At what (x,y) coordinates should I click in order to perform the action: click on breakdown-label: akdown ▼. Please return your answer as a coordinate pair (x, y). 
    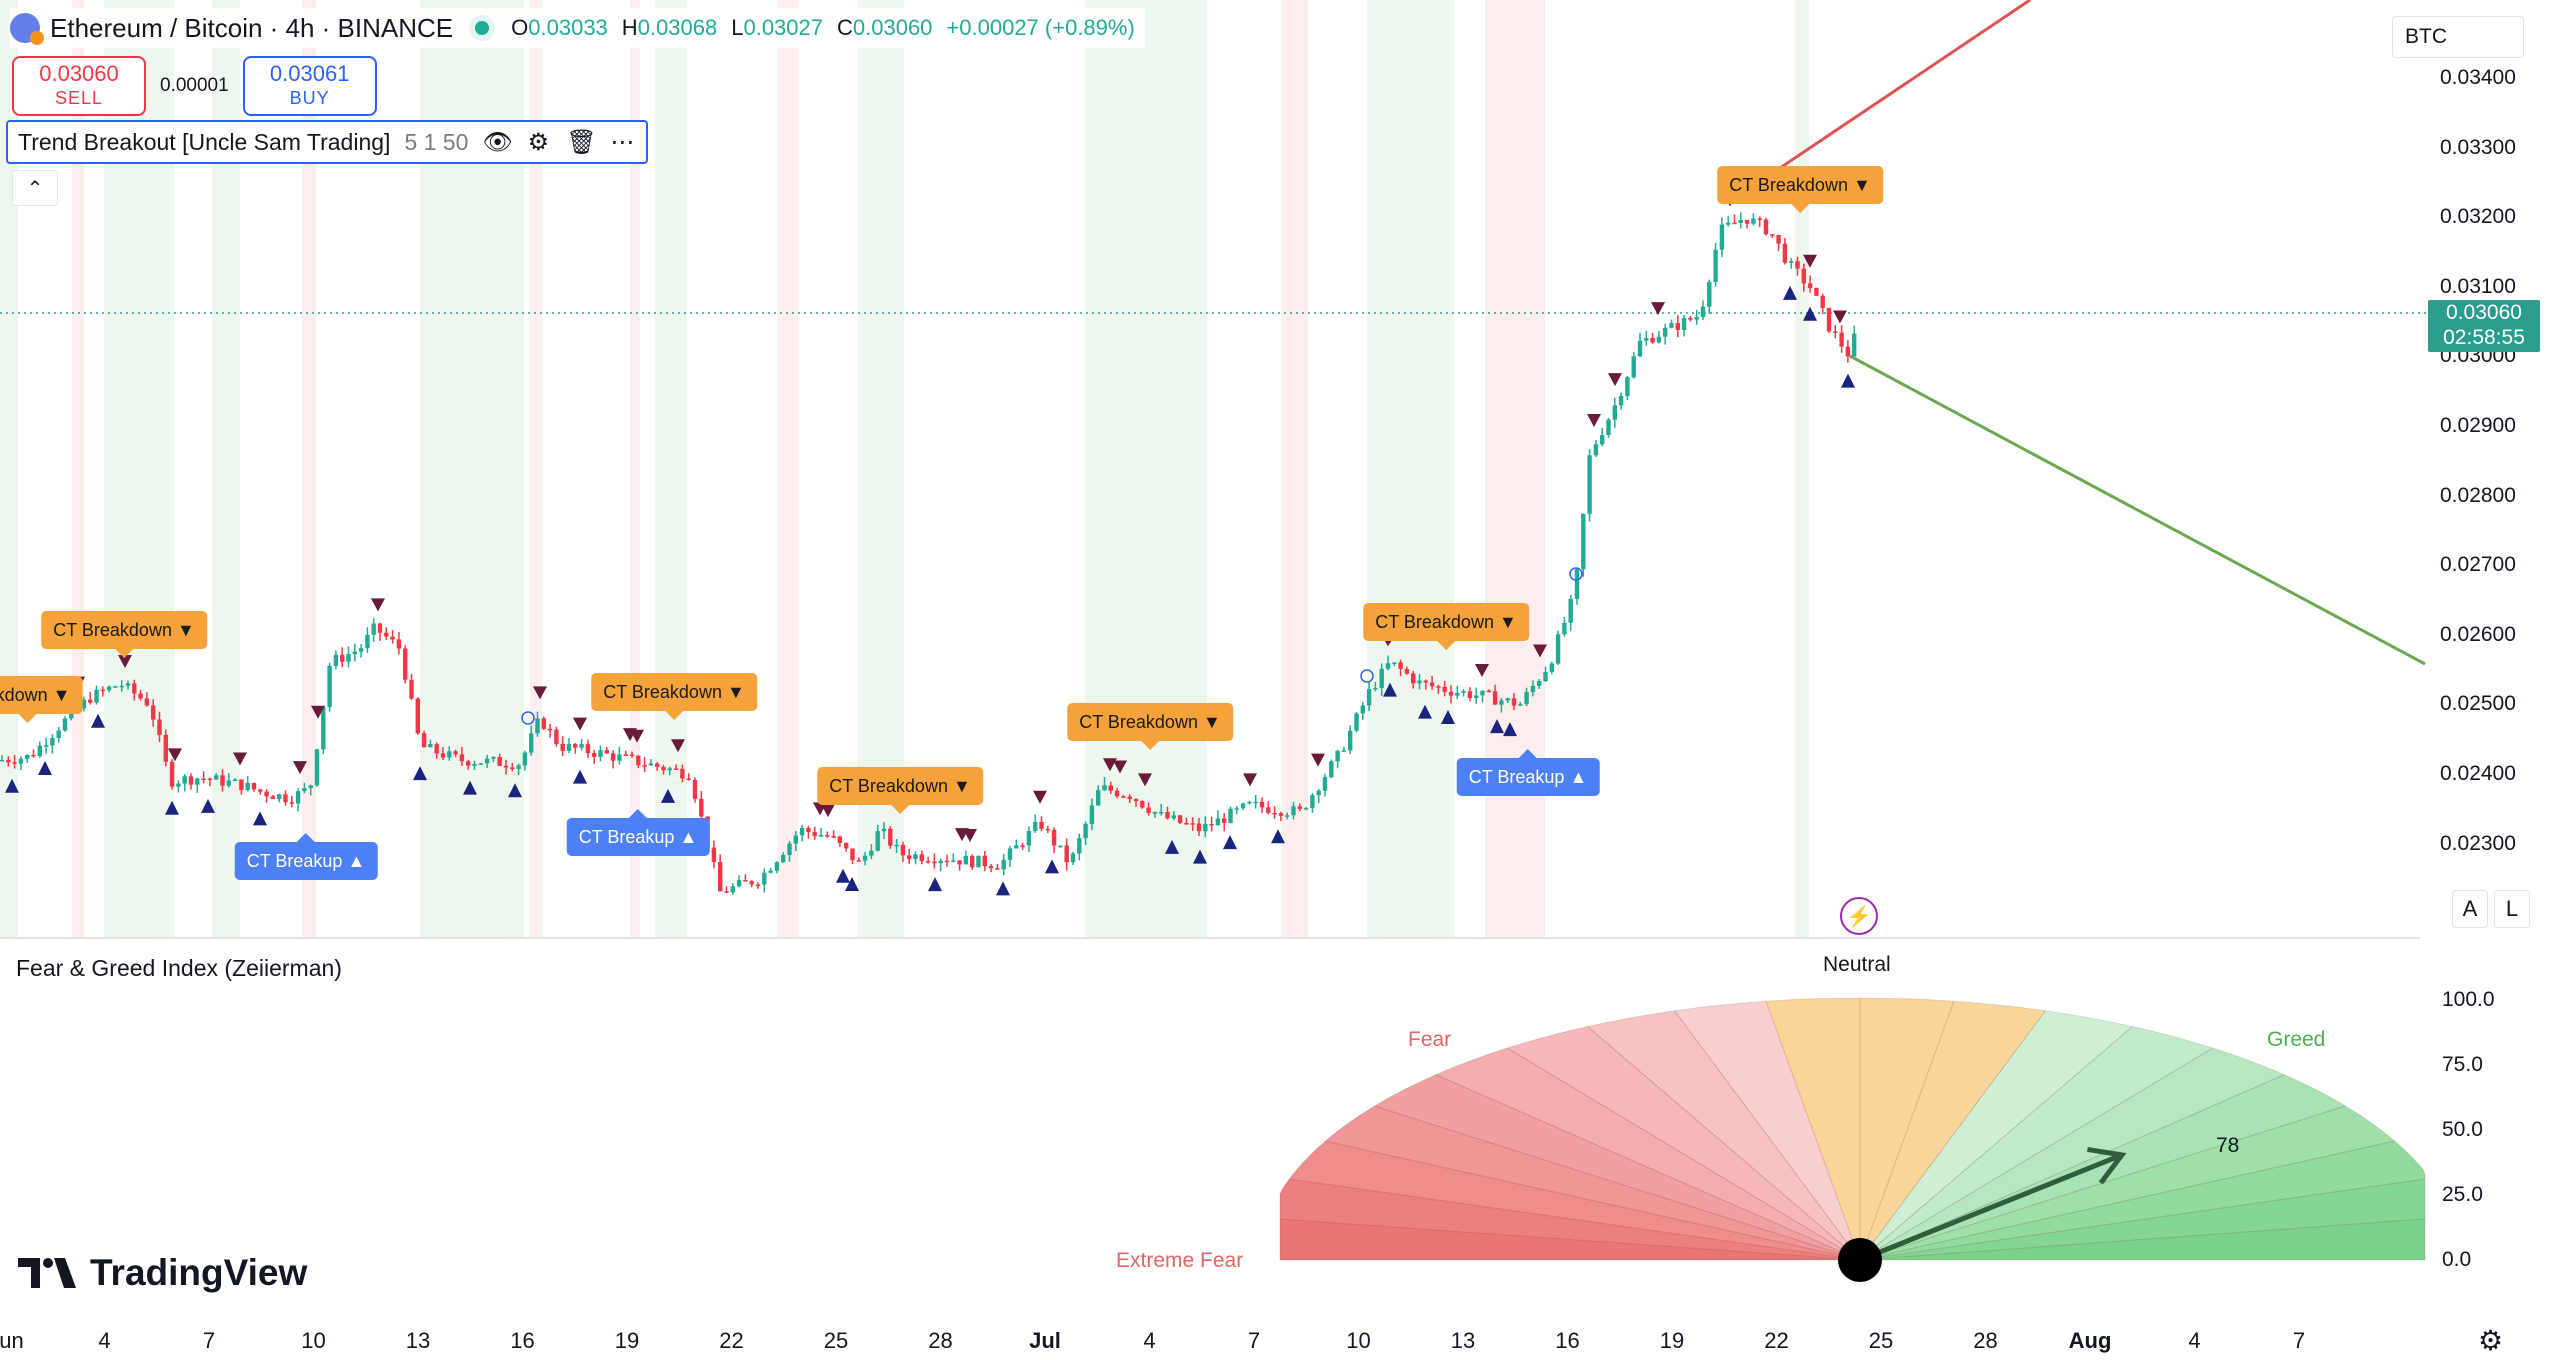
    Looking at the image, I should click on (41, 699).